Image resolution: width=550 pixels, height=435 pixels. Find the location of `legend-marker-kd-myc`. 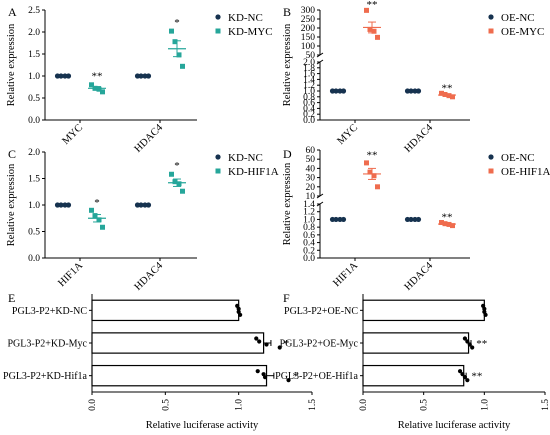

legend-marker-kd-myc is located at coordinates (218, 31).